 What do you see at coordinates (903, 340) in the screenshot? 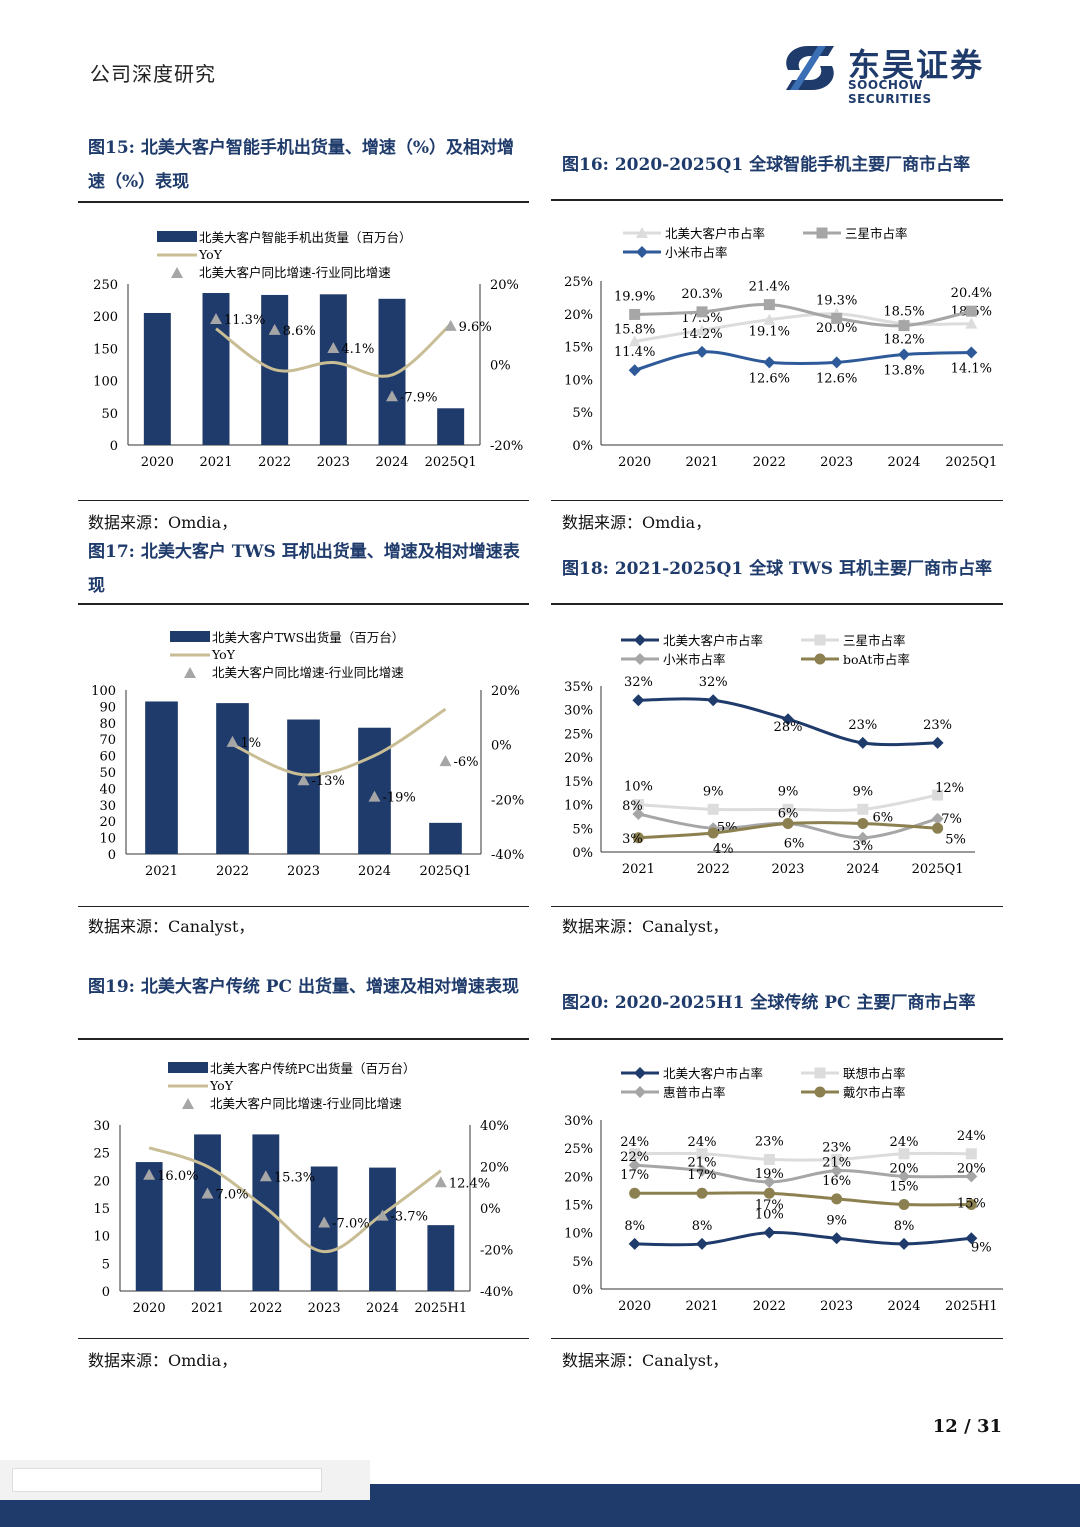
I see `data-label: 18.2%` at bounding box center [903, 340].